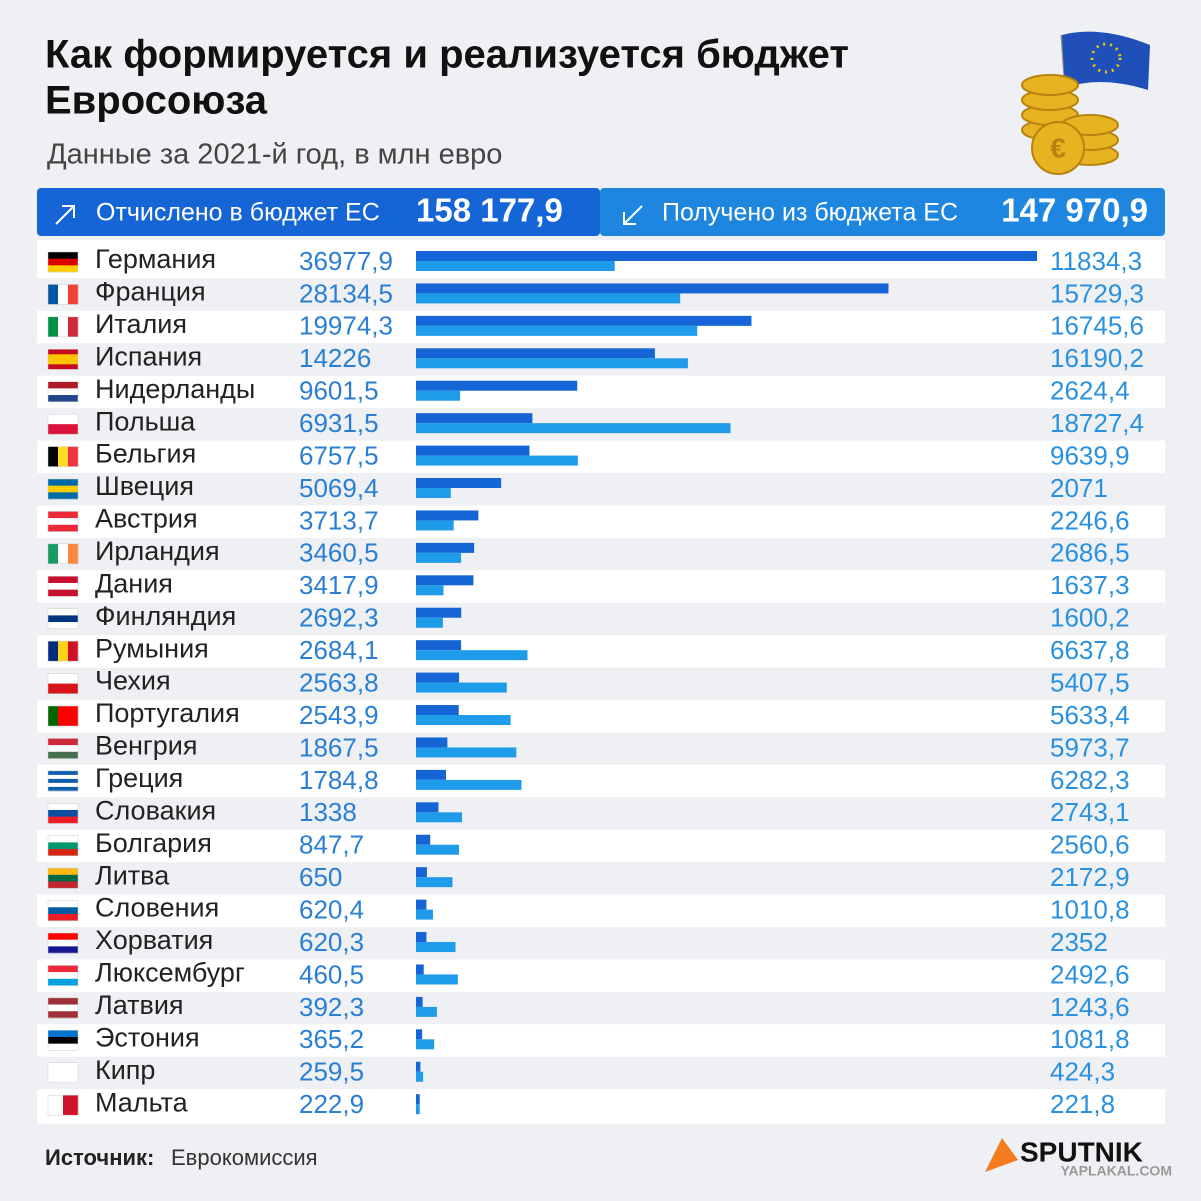 The width and height of the screenshot is (1201, 1201). What do you see at coordinates (882, 212) in the screenshot?
I see `header-right` at bounding box center [882, 212].